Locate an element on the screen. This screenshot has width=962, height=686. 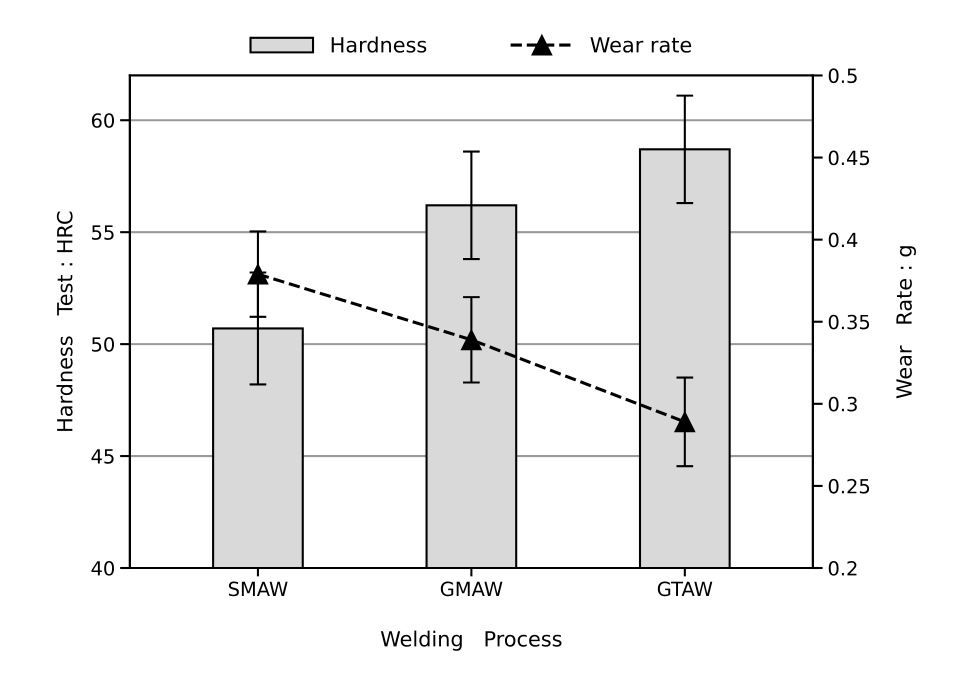
y2-tick-label: 0.35 is located at coordinates (849, 322).